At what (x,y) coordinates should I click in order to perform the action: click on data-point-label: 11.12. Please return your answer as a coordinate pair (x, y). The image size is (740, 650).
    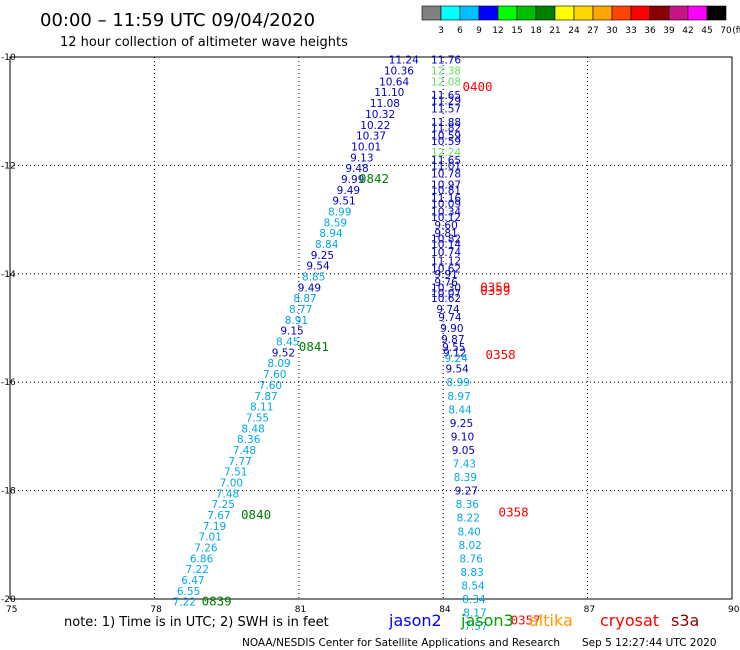
    Looking at the image, I should click on (446, 261).